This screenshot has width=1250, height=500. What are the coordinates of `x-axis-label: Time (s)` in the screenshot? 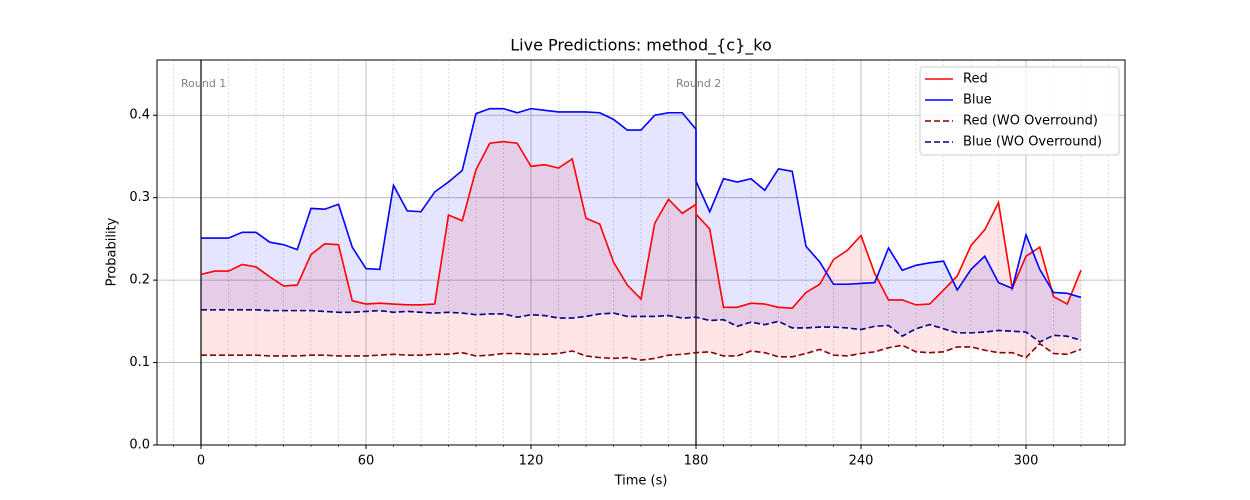 It's located at (641, 481).